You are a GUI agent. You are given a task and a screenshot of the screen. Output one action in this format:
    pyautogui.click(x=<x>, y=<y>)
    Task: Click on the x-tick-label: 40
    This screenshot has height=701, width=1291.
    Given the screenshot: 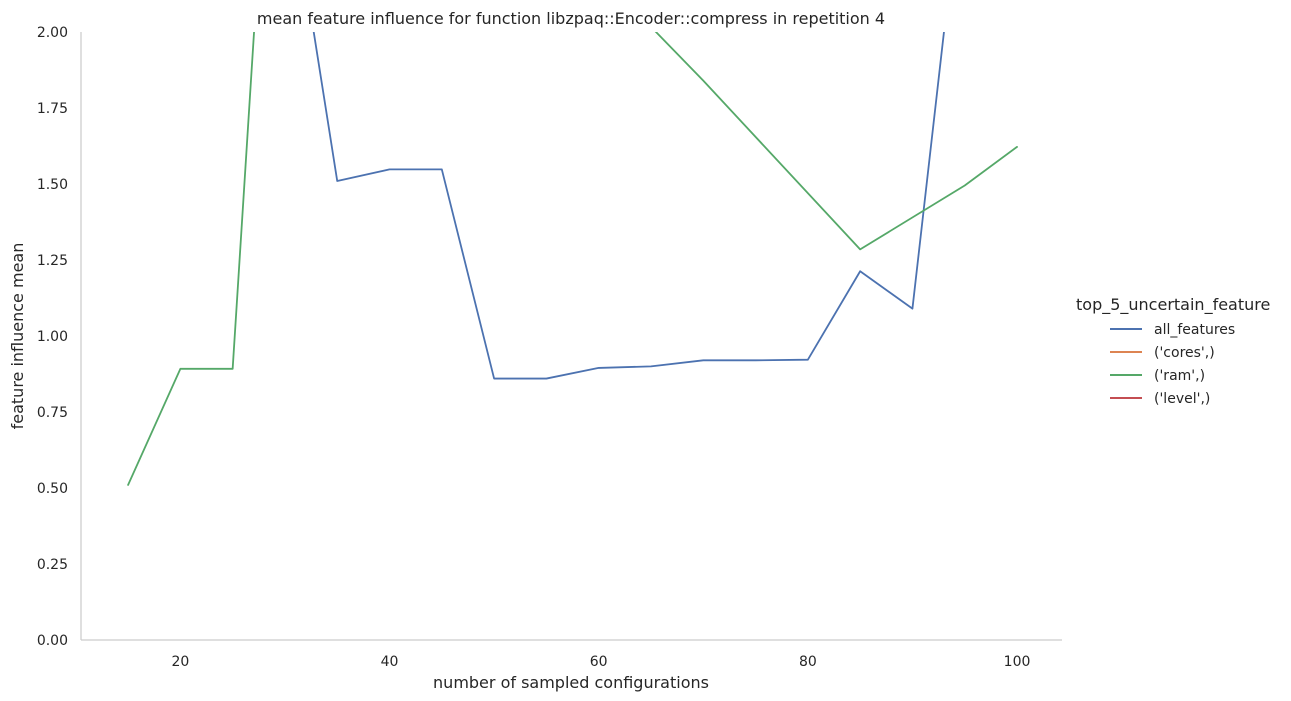 What is the action you would take?
    pyautogui.click(x=390, y=662)
    